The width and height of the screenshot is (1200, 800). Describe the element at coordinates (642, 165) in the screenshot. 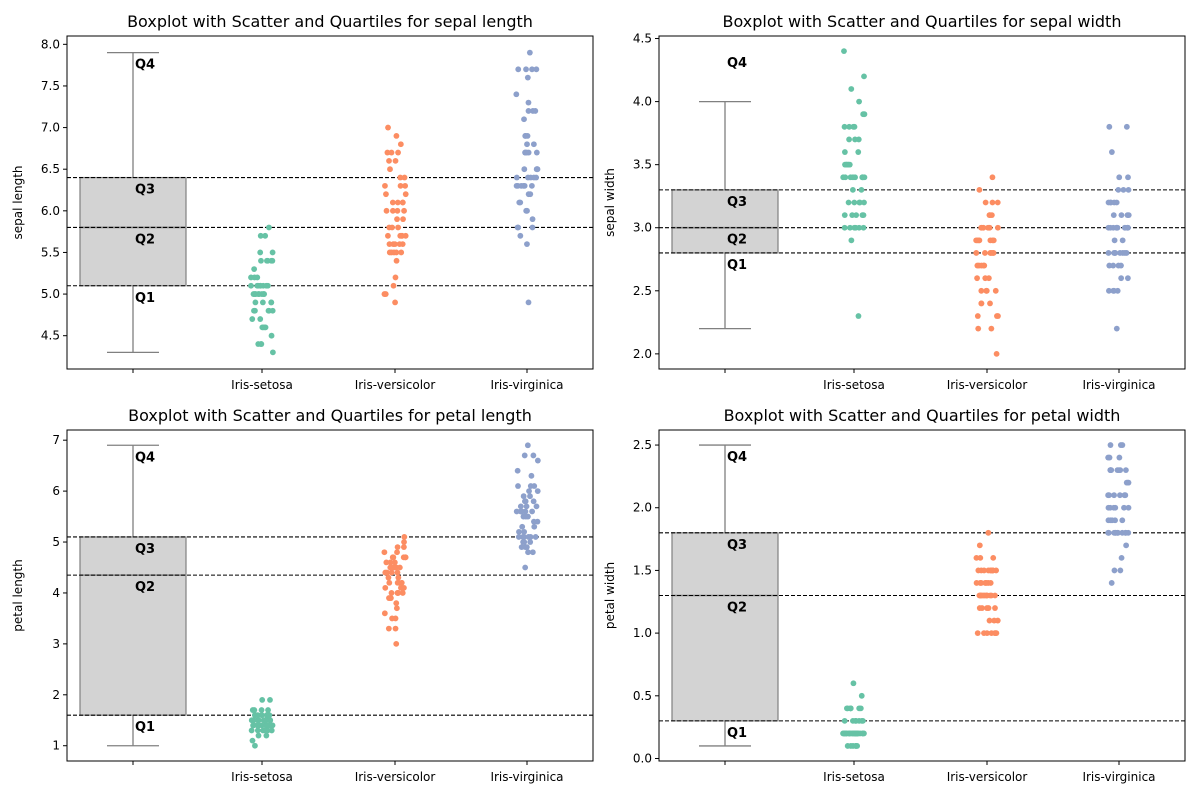

I see `y-tick-label: 3.5` at that location.